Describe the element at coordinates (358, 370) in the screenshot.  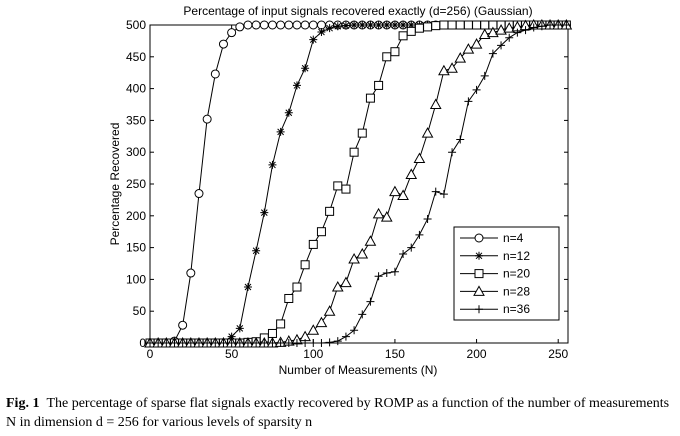
I see `x-axis-label: Number of Measurements (N)` at that location.